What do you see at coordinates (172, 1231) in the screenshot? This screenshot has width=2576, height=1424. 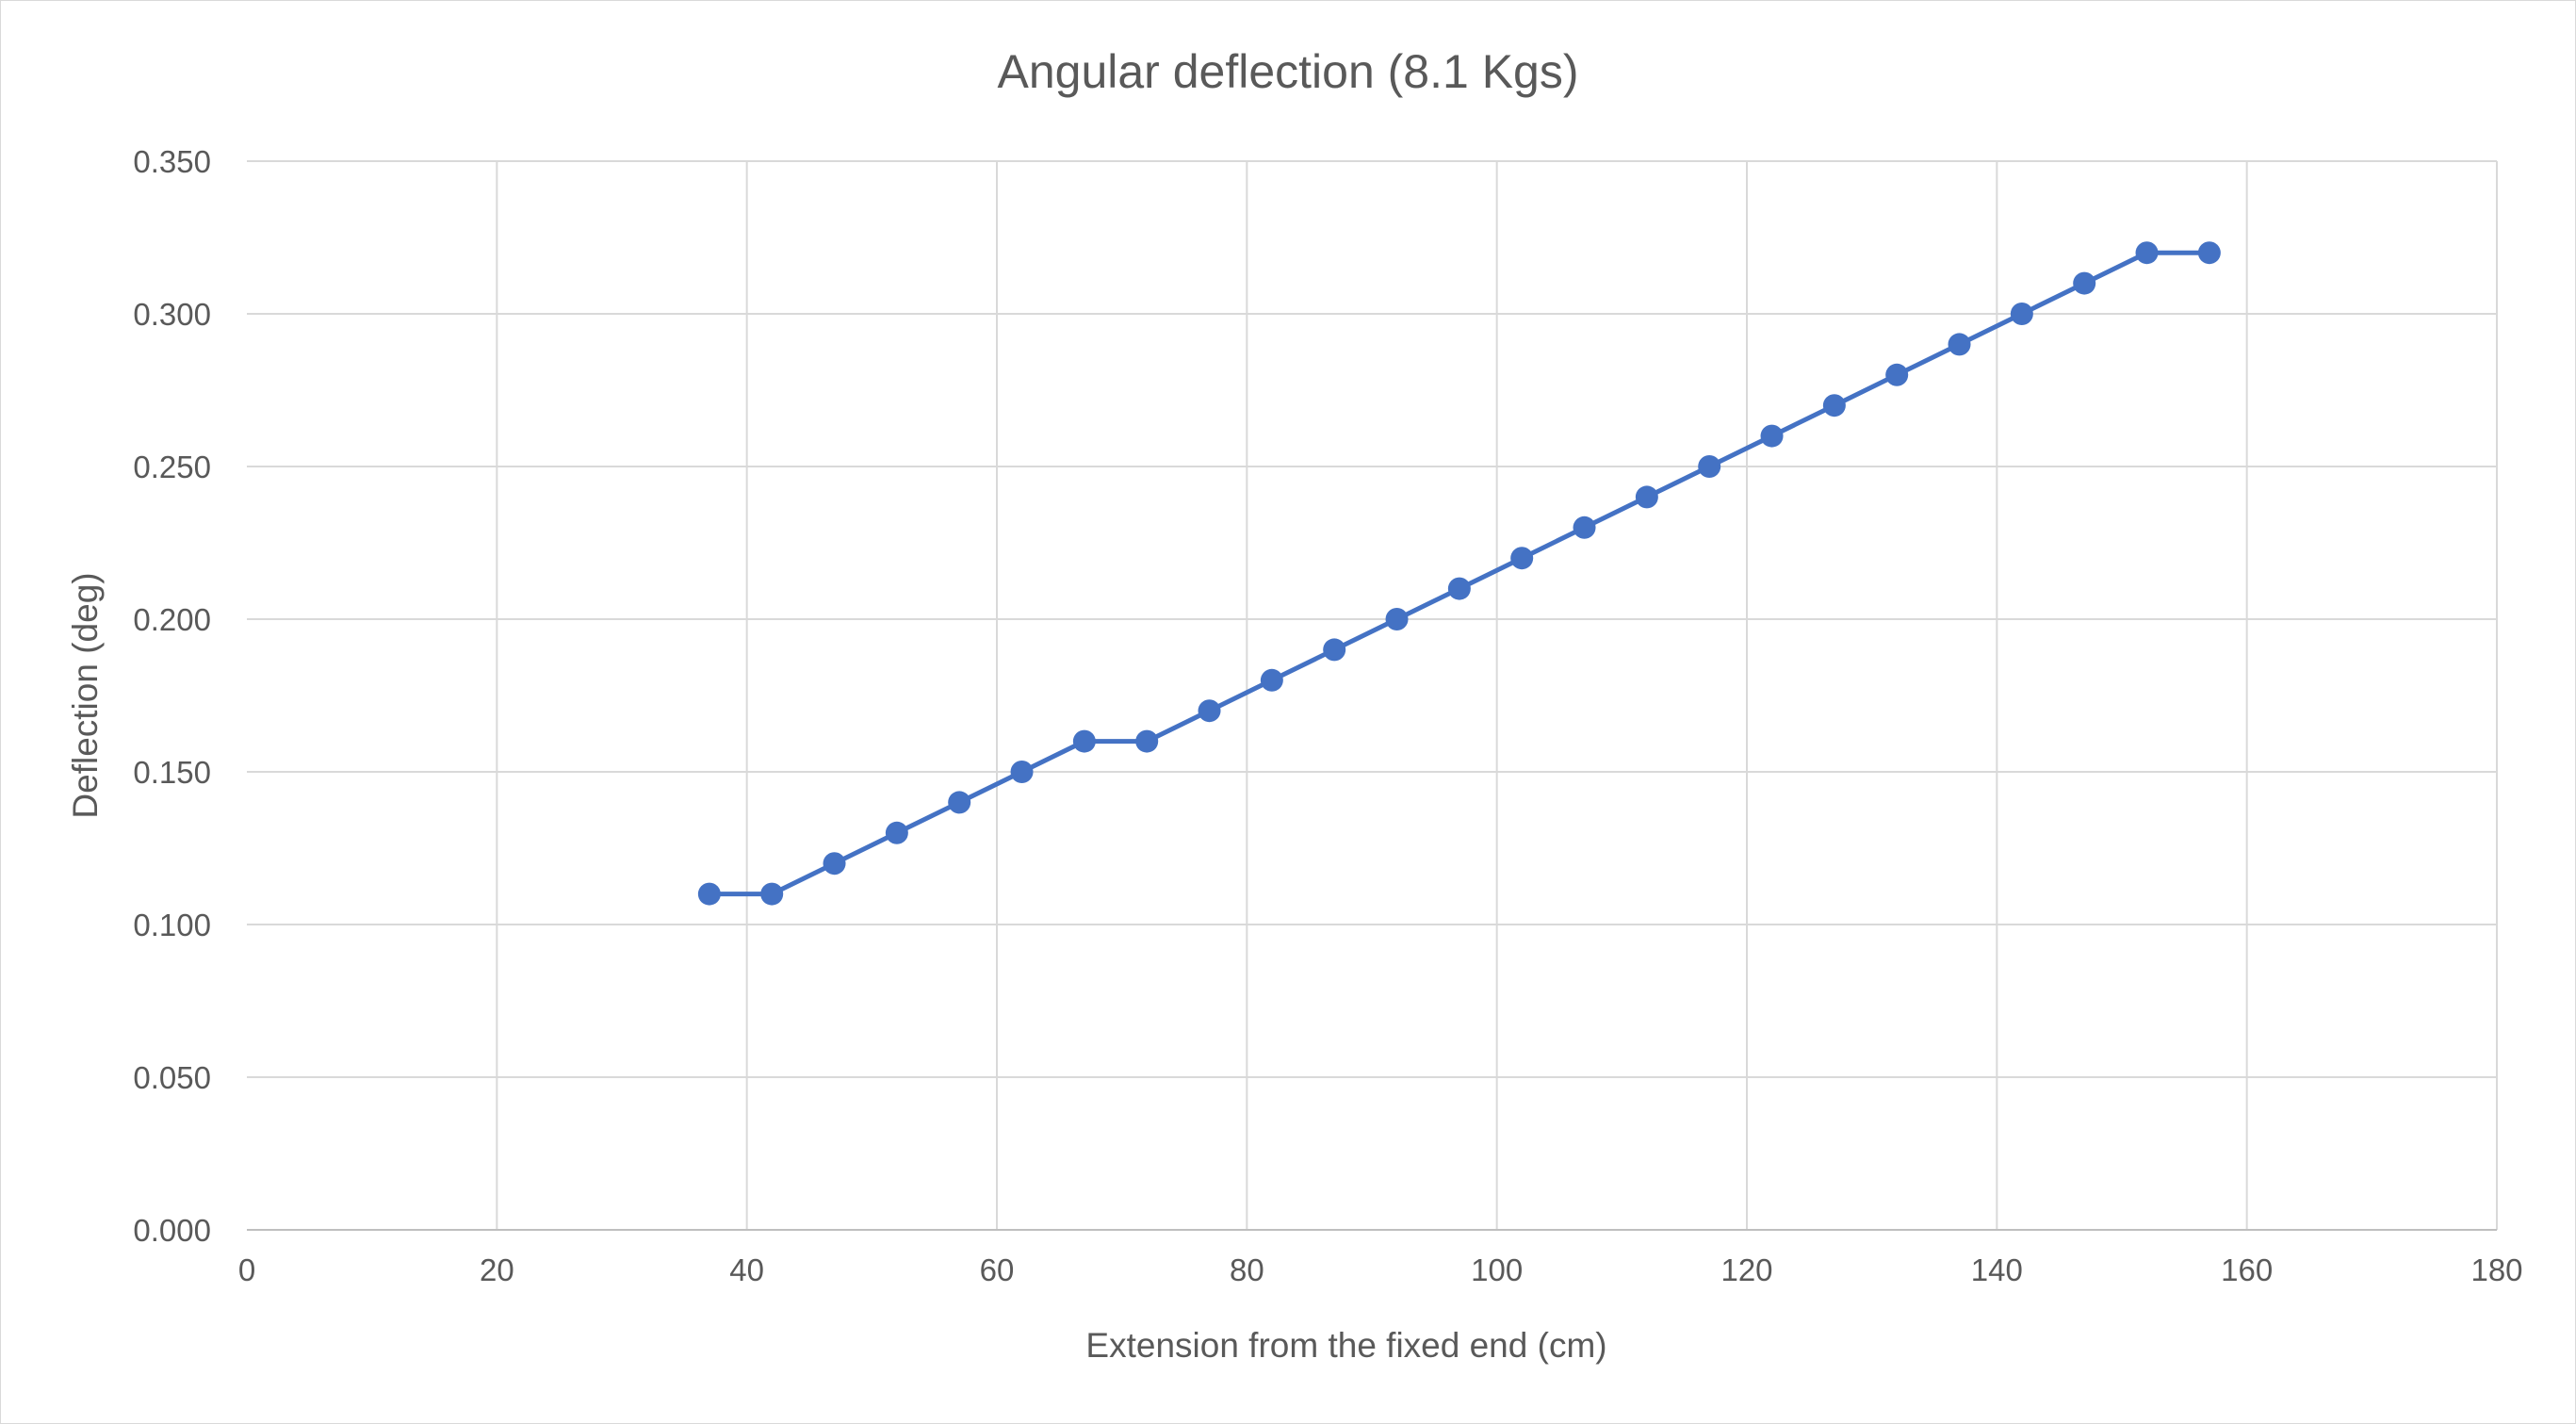 I see `y-tick-label: 0.000` at bounding box center [172, 1231].